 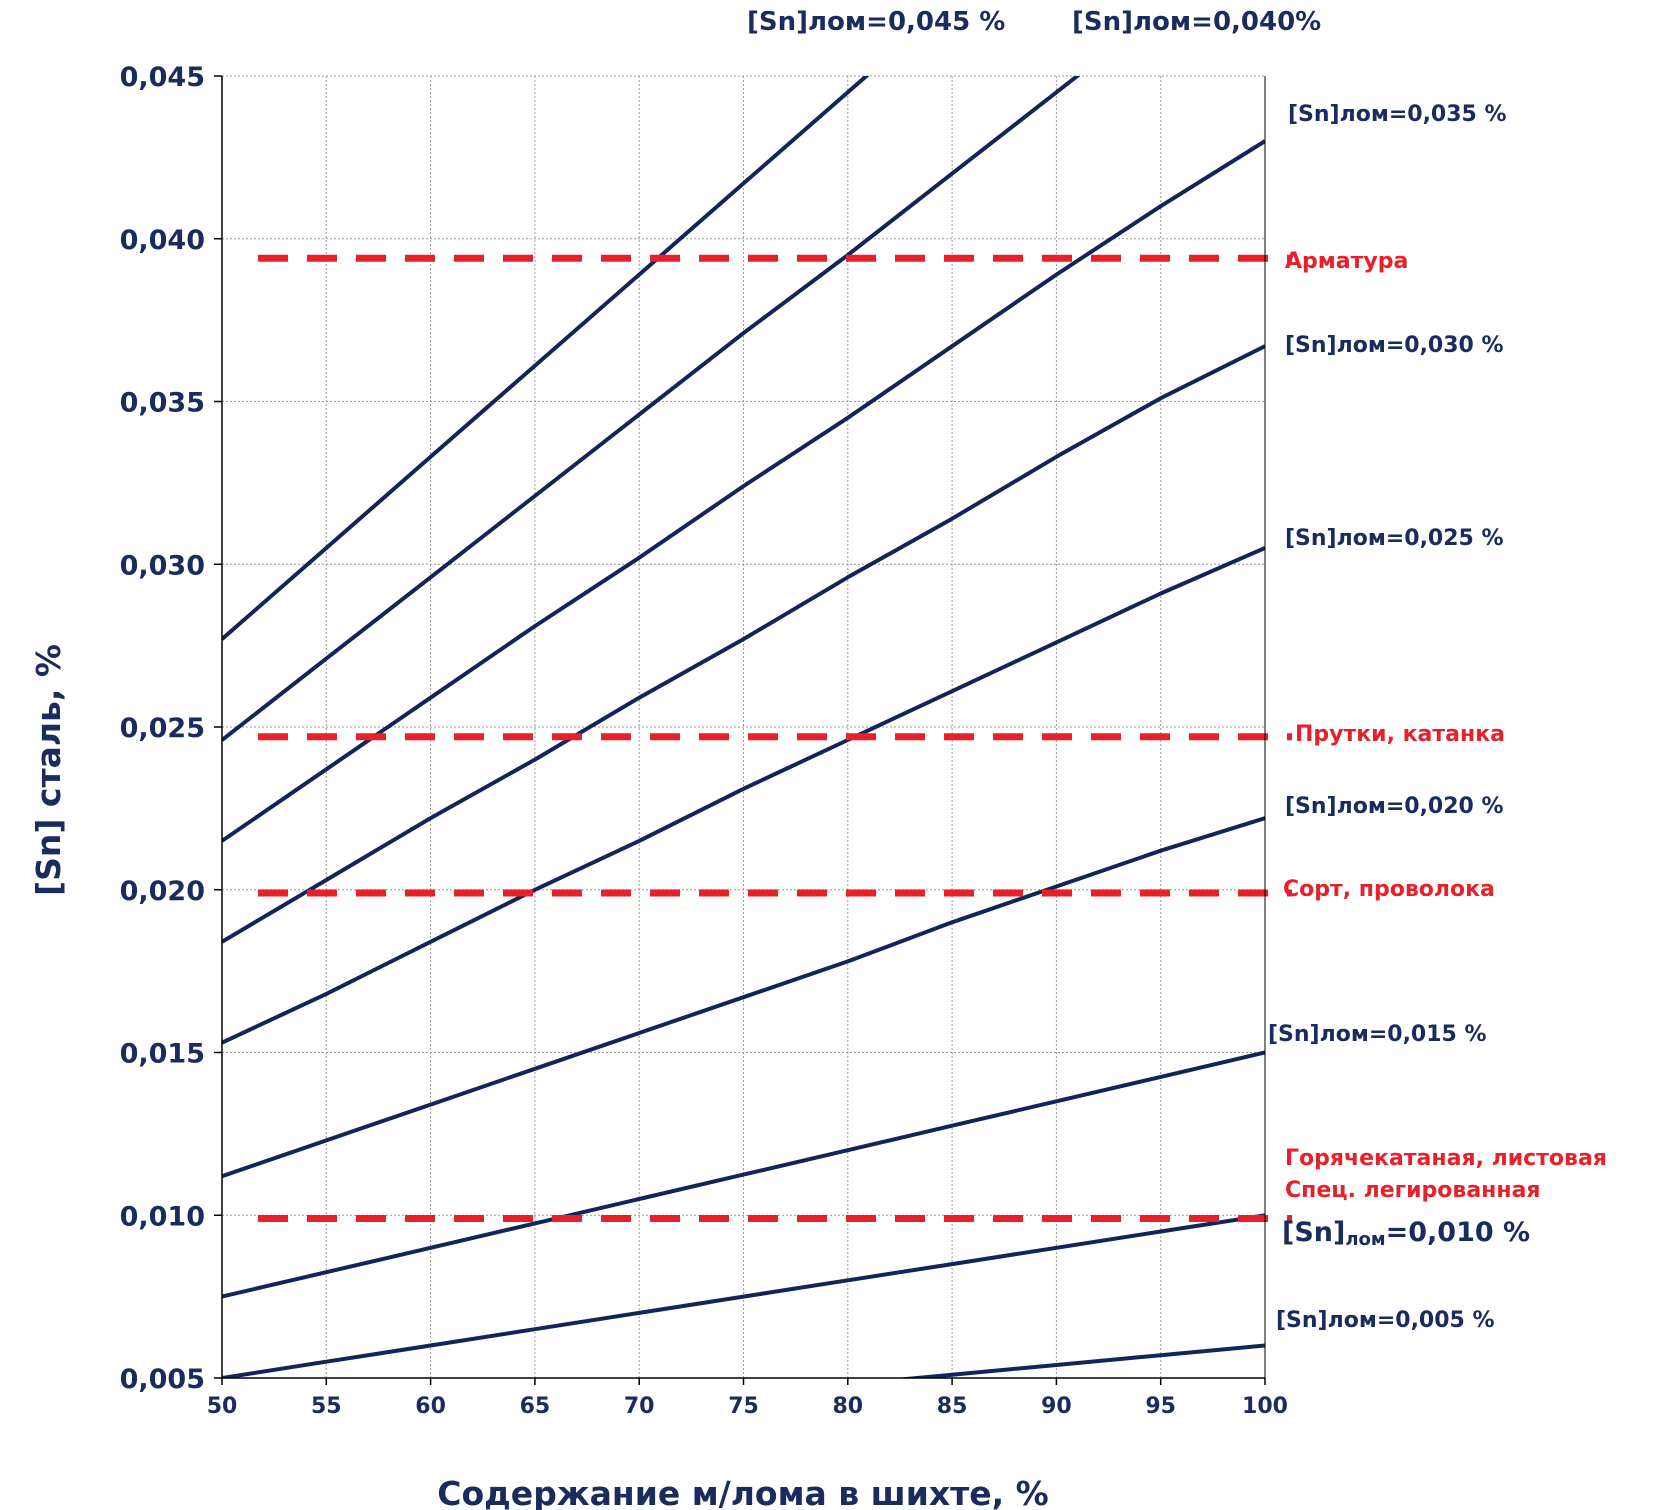 What do you see at coordinates (952, 1406) in the screenshot?
I see `x-tick-label: 85` at bounding box center [952, 1406].